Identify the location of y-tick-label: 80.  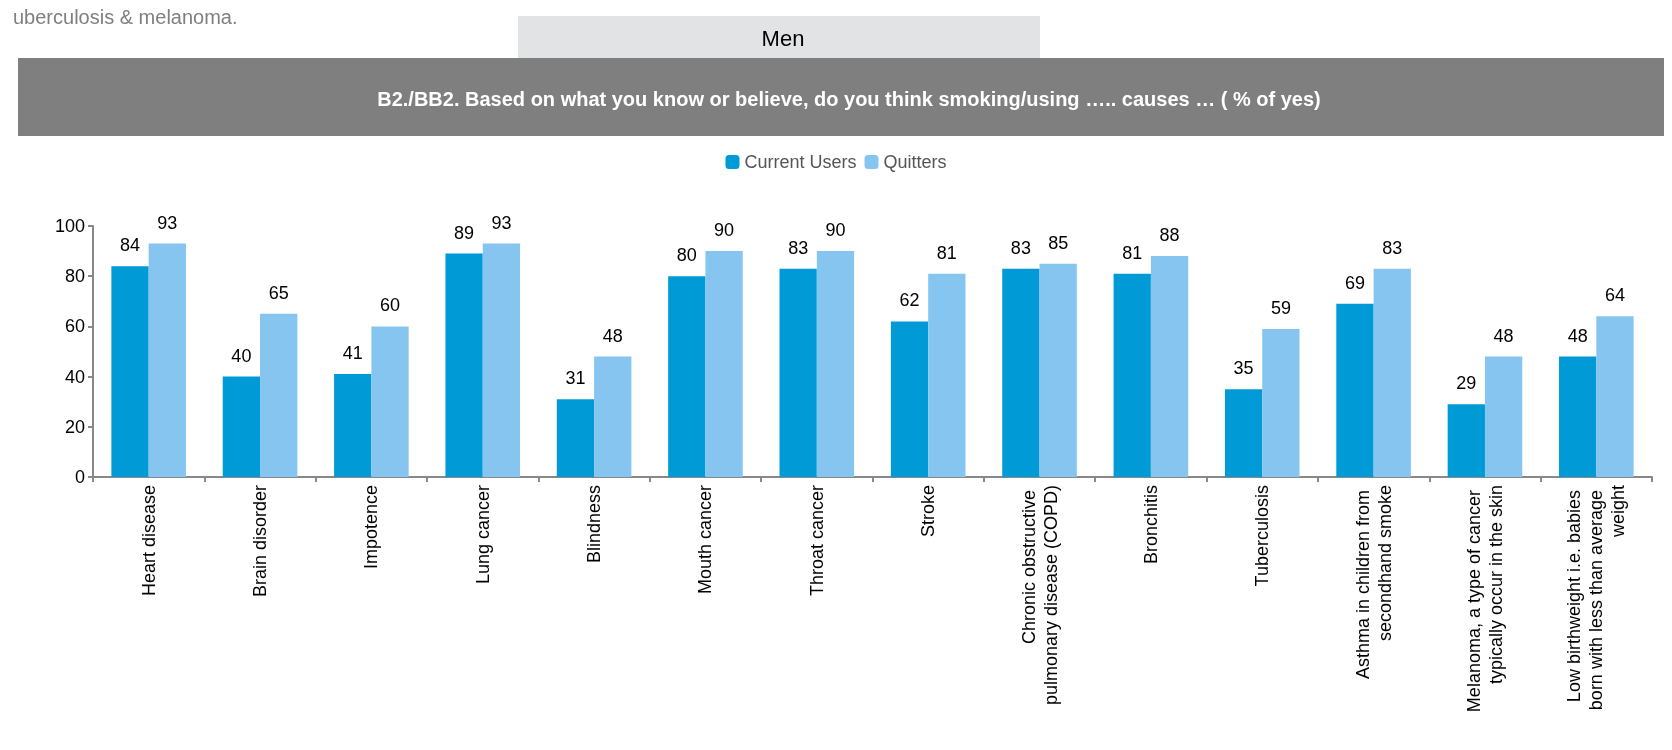
(74, 276).